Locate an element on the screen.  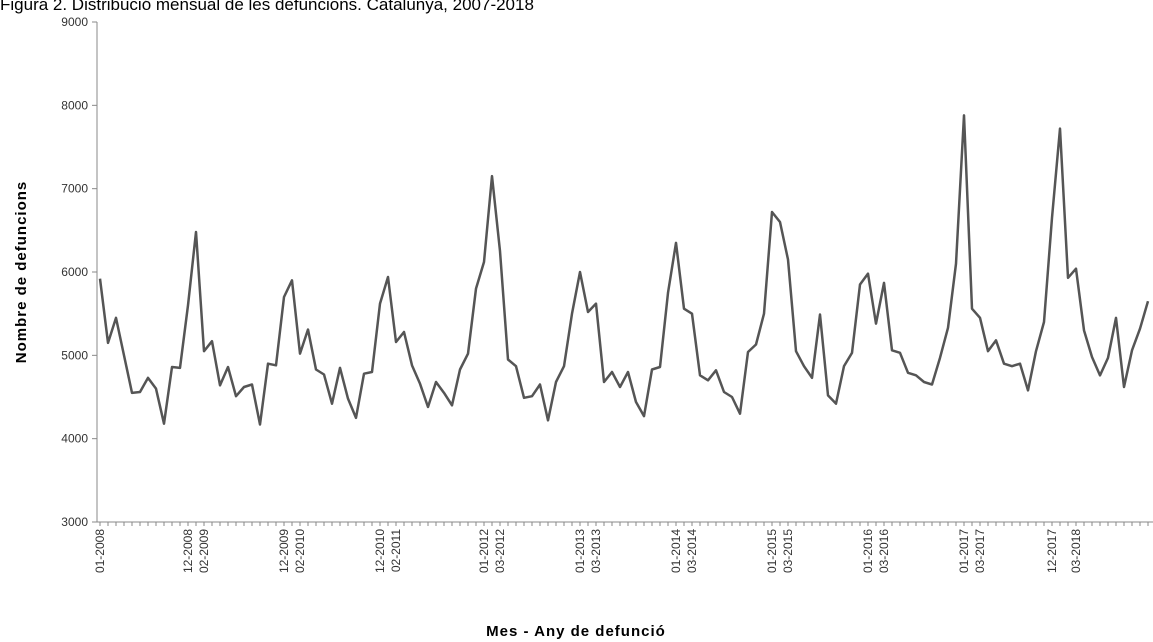
x-tick-label: 01-2016 is located at coordinates (868, 551).